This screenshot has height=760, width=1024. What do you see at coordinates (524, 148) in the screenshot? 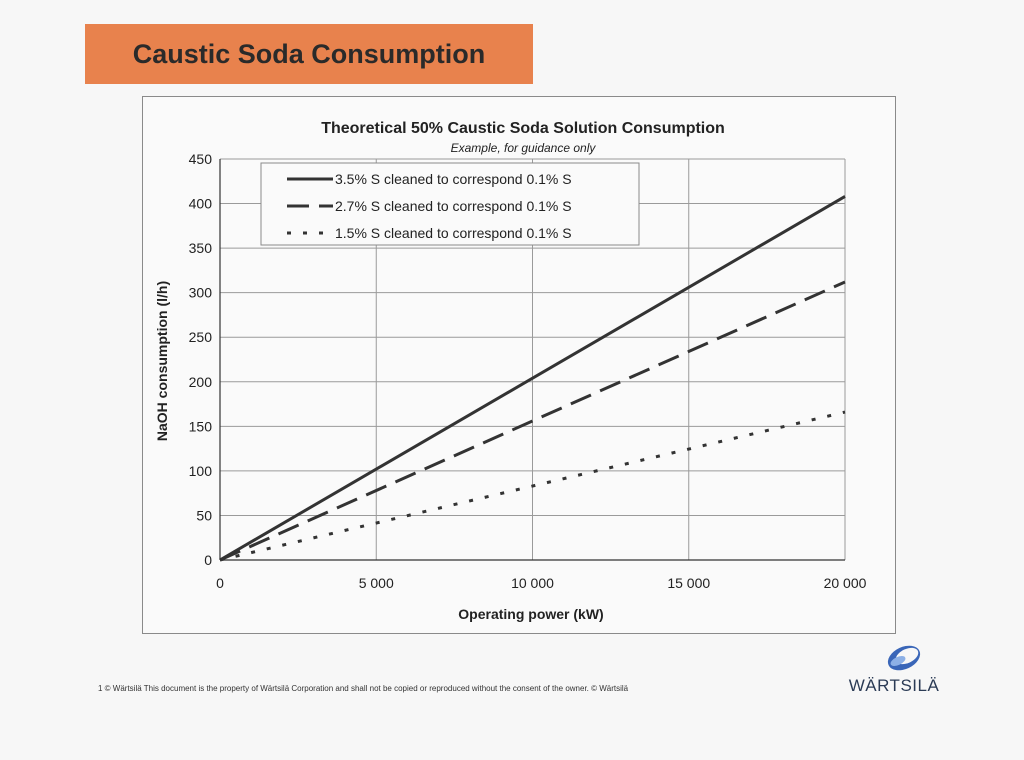
I see `chart-subtitle: Example, for guidance only` at bounding box center [524, 148].